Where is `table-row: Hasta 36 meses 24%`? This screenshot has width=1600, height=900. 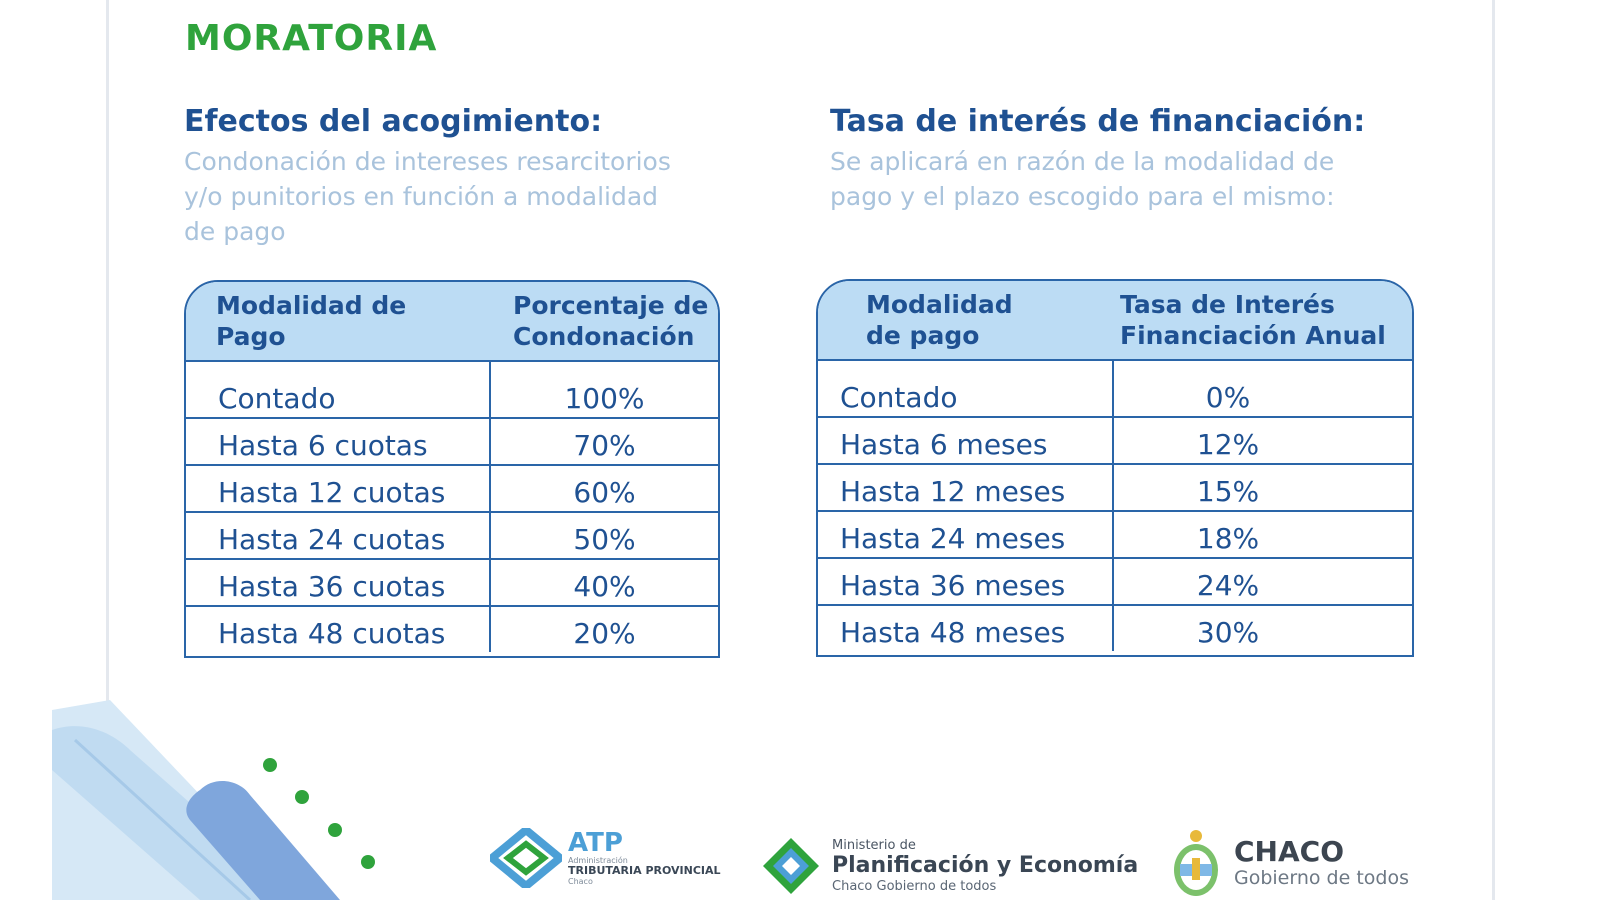
table-row: Hasta 36 meses 24% is located at coordinates (1115, 580).